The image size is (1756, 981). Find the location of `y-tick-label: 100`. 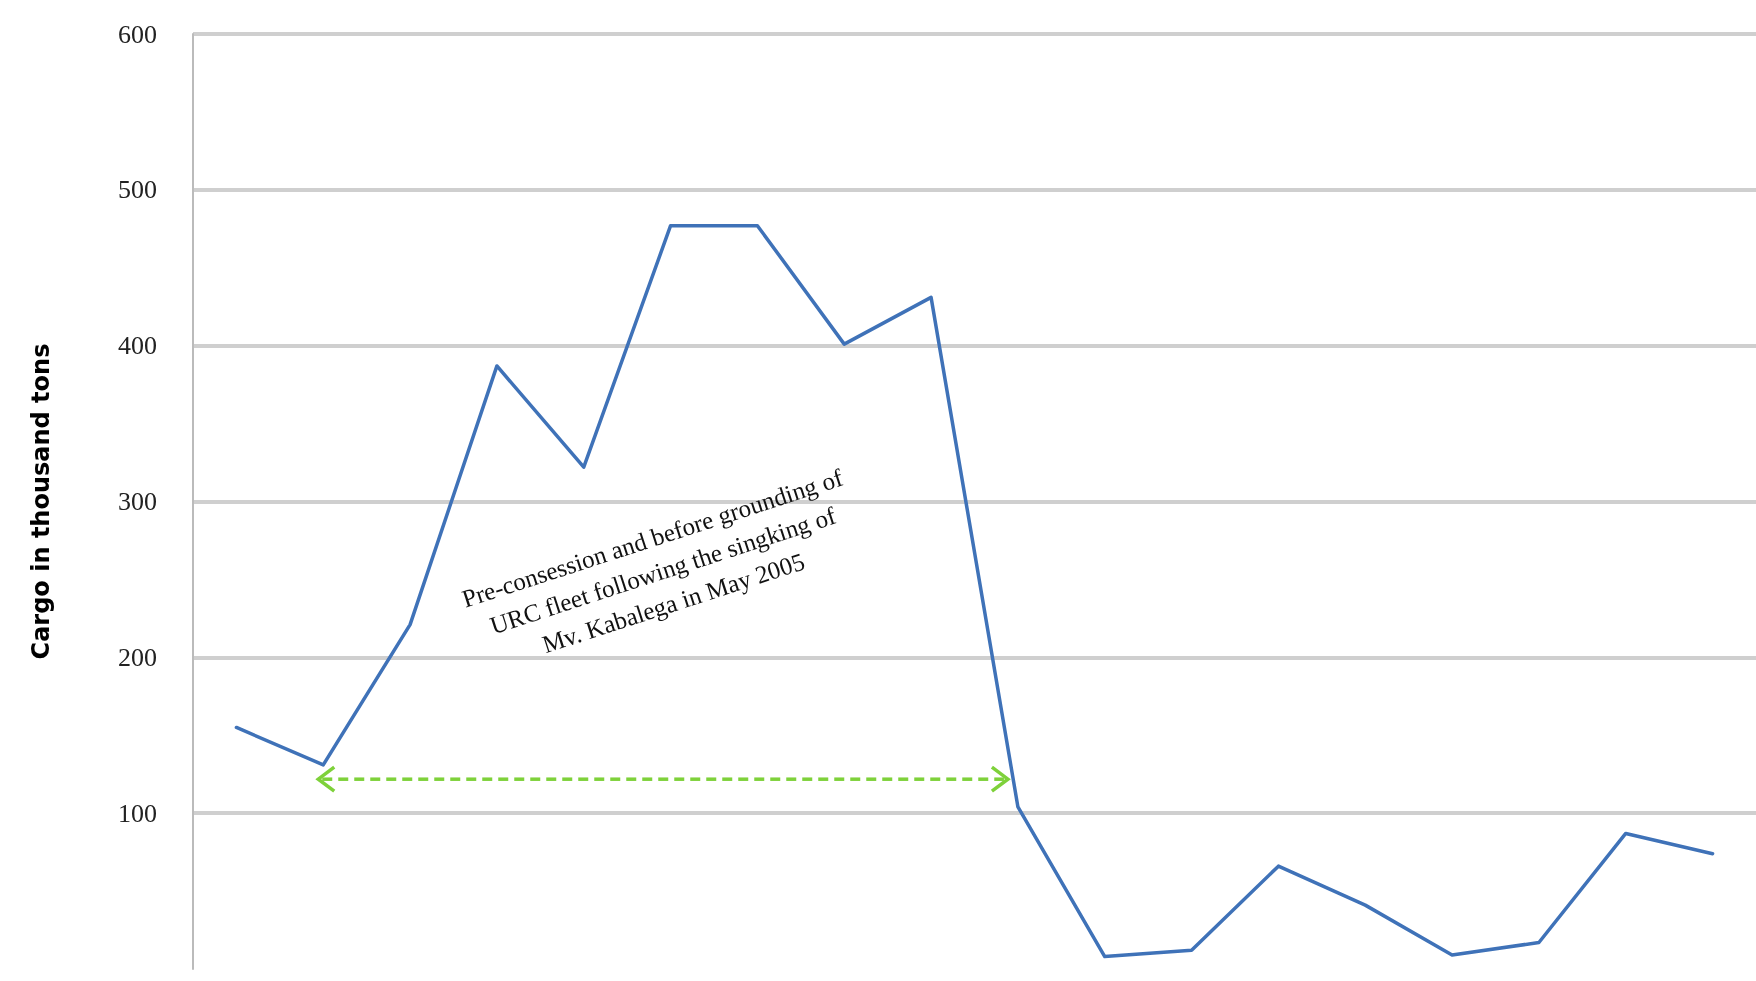

y-tick-label: 100 is located at coordinates (137, 813).